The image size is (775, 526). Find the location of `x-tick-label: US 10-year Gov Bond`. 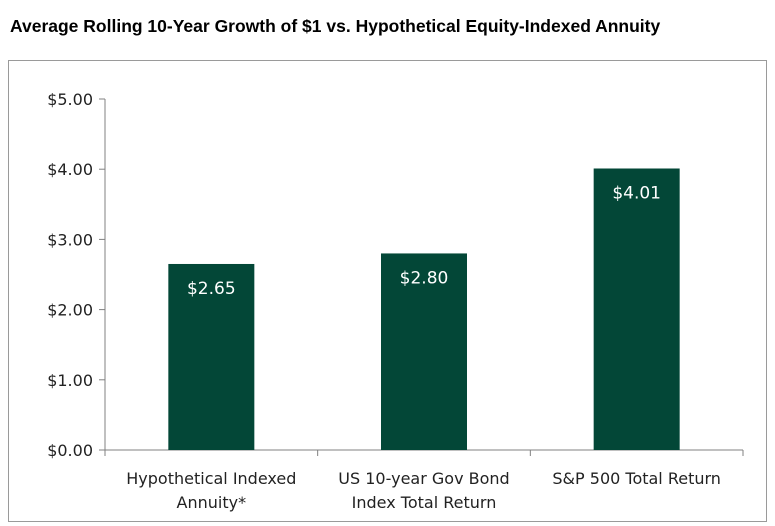

x-tick-label: US 10-year Gov Bond is located at coordinates (423, 478).